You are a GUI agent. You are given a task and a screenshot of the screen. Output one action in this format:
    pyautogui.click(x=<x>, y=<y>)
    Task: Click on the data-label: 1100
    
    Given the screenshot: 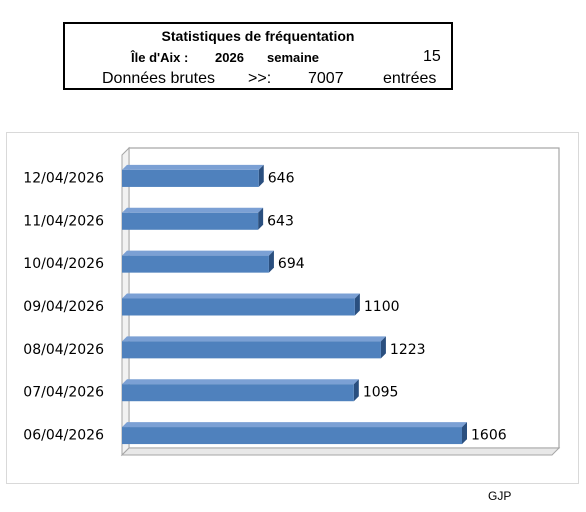 What is the action you would take?
    pyautogui.click(x=382, y=307)
    